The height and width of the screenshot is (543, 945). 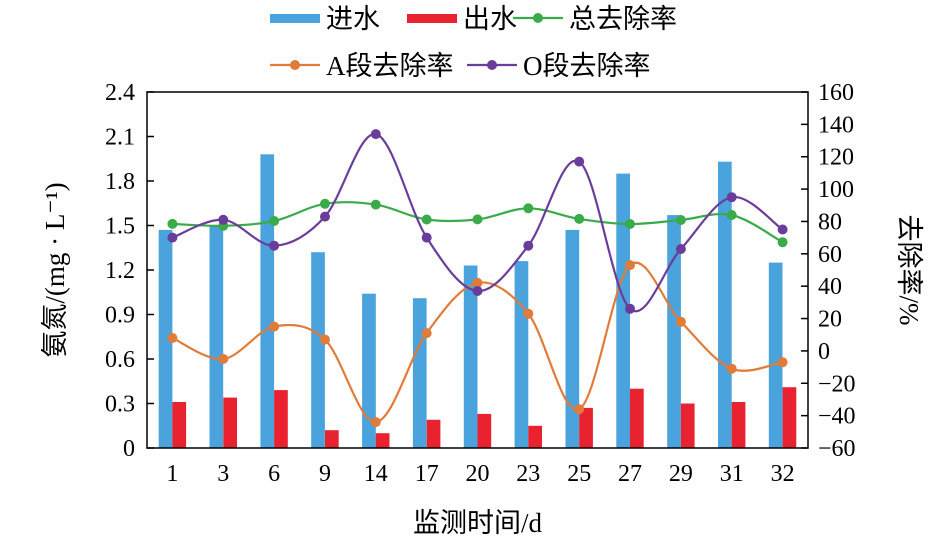 What do you see at coordinates (836, 125) in the screenshot?
I see `right-axis-tick-label: 140` at bounding box center [836, 125].